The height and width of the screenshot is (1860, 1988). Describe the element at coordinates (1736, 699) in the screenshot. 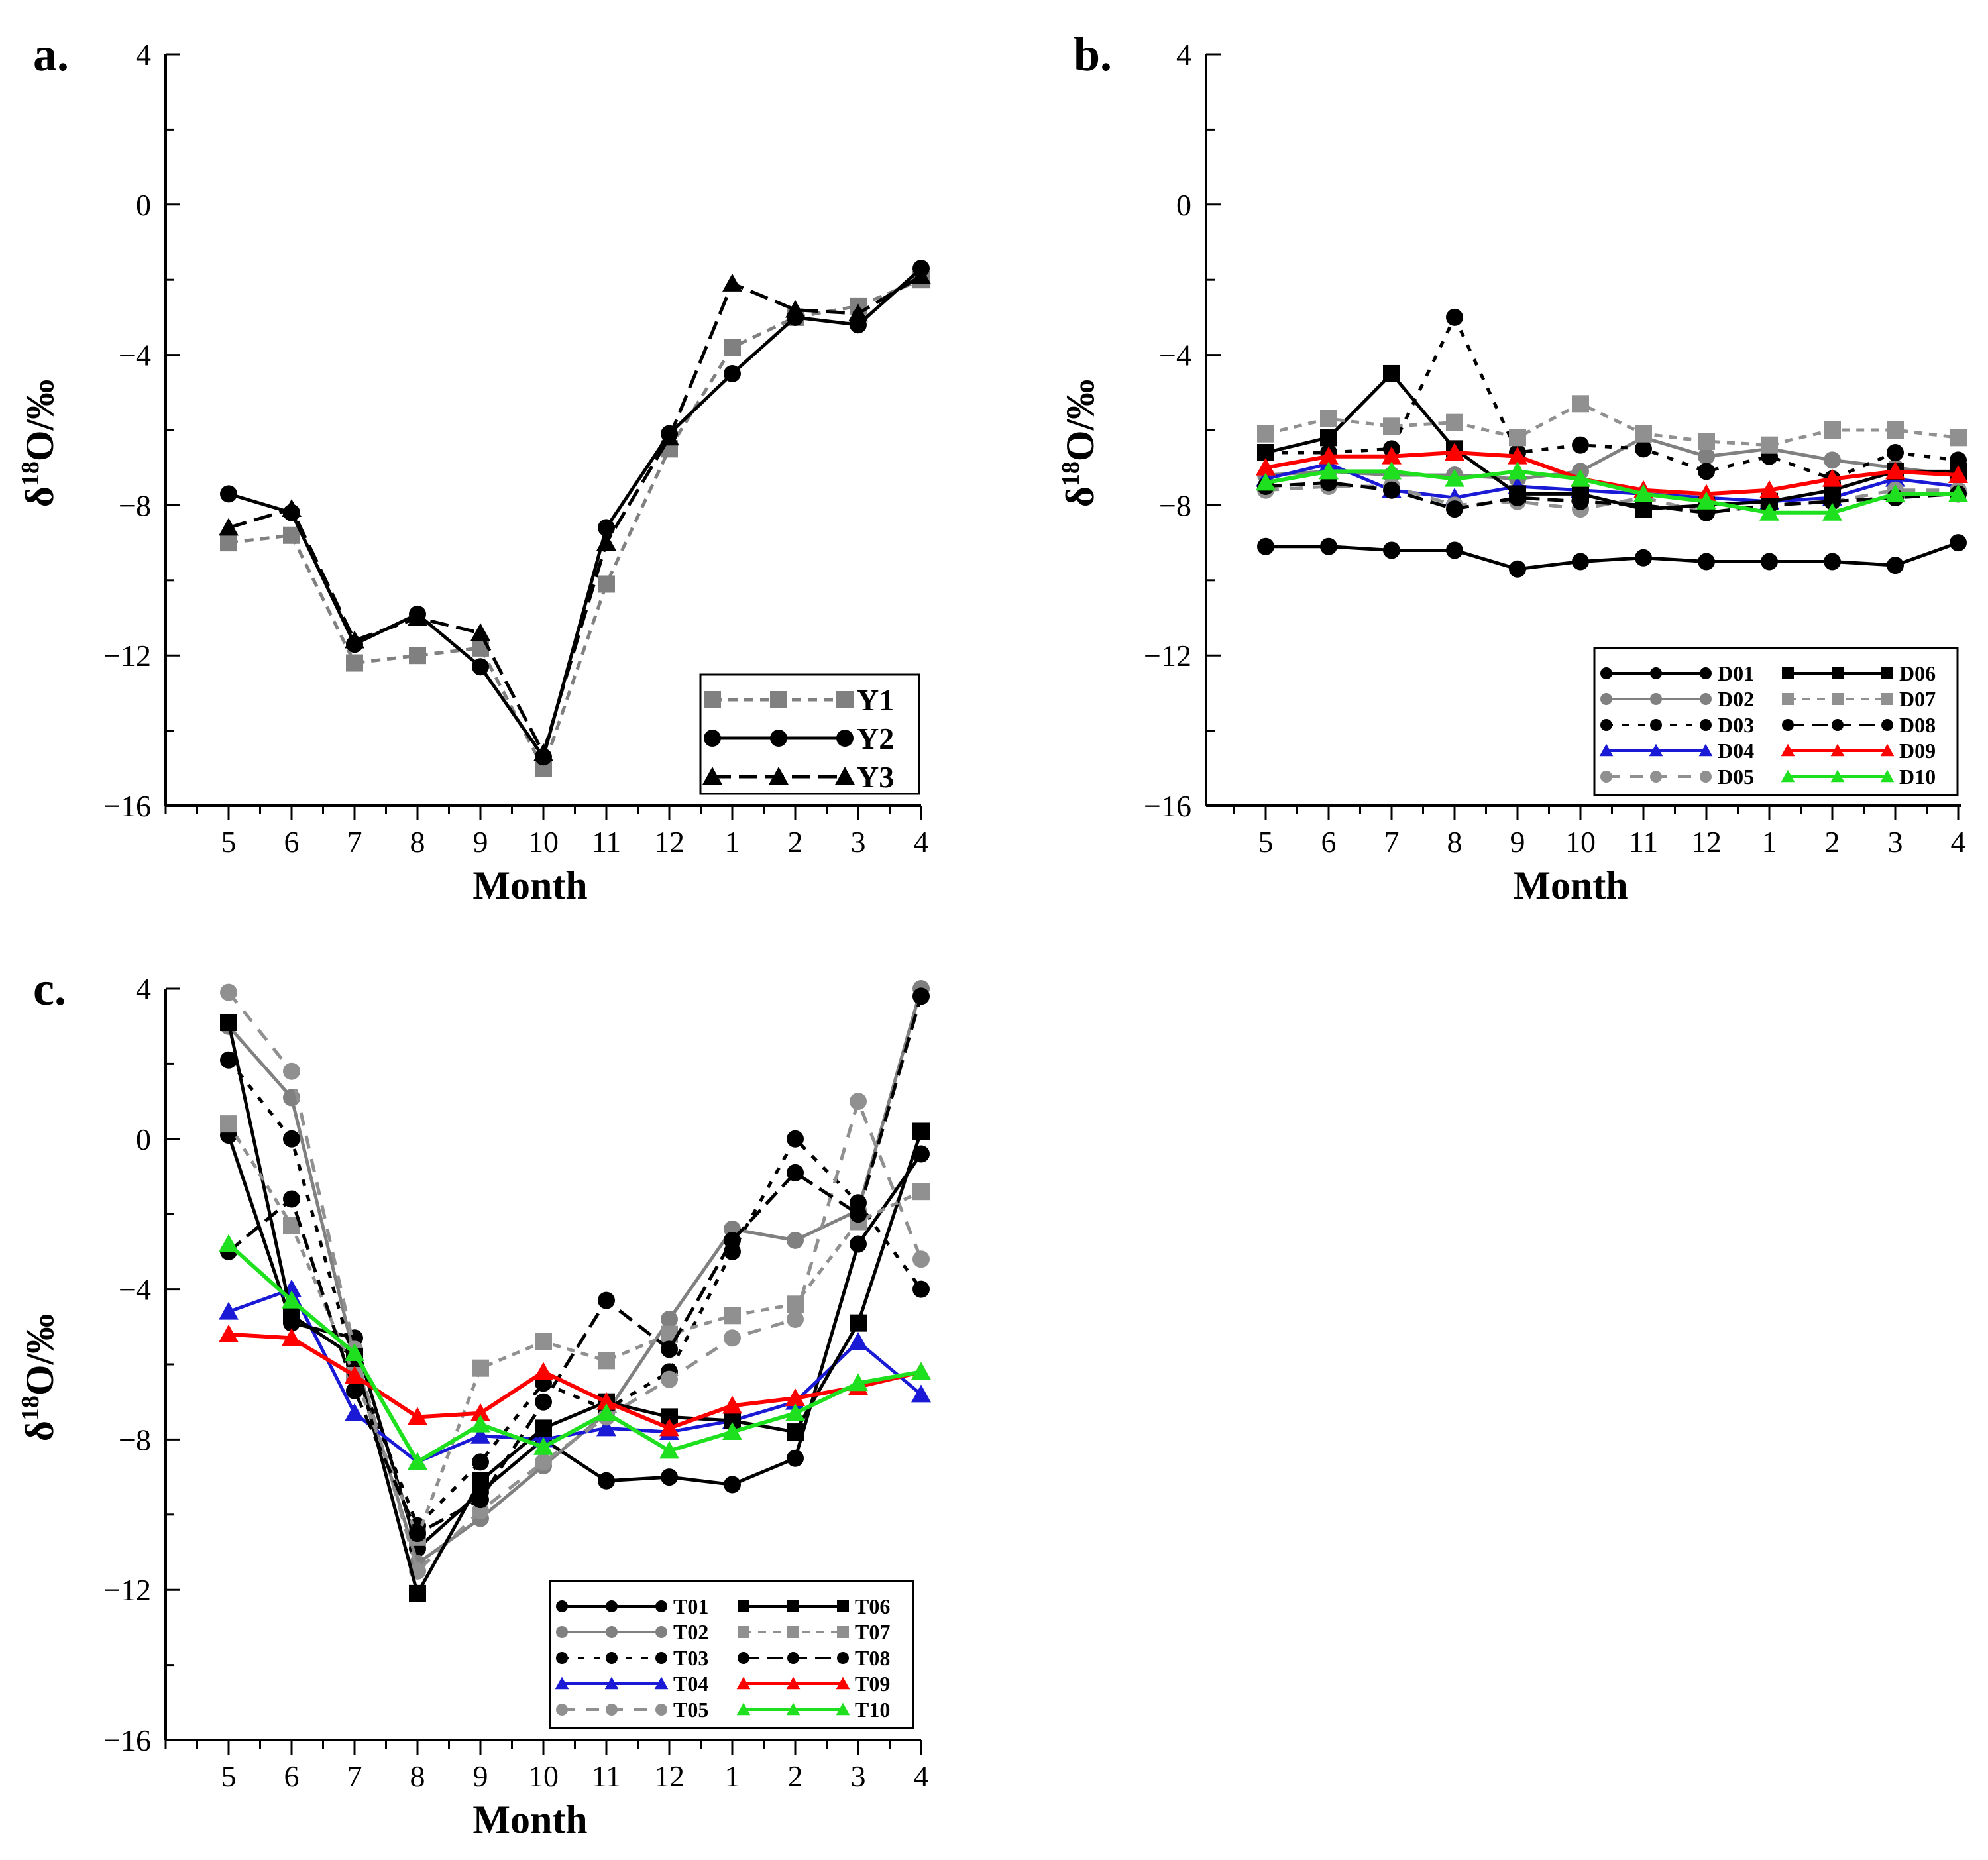

I see `legend-label: D02` at that location.